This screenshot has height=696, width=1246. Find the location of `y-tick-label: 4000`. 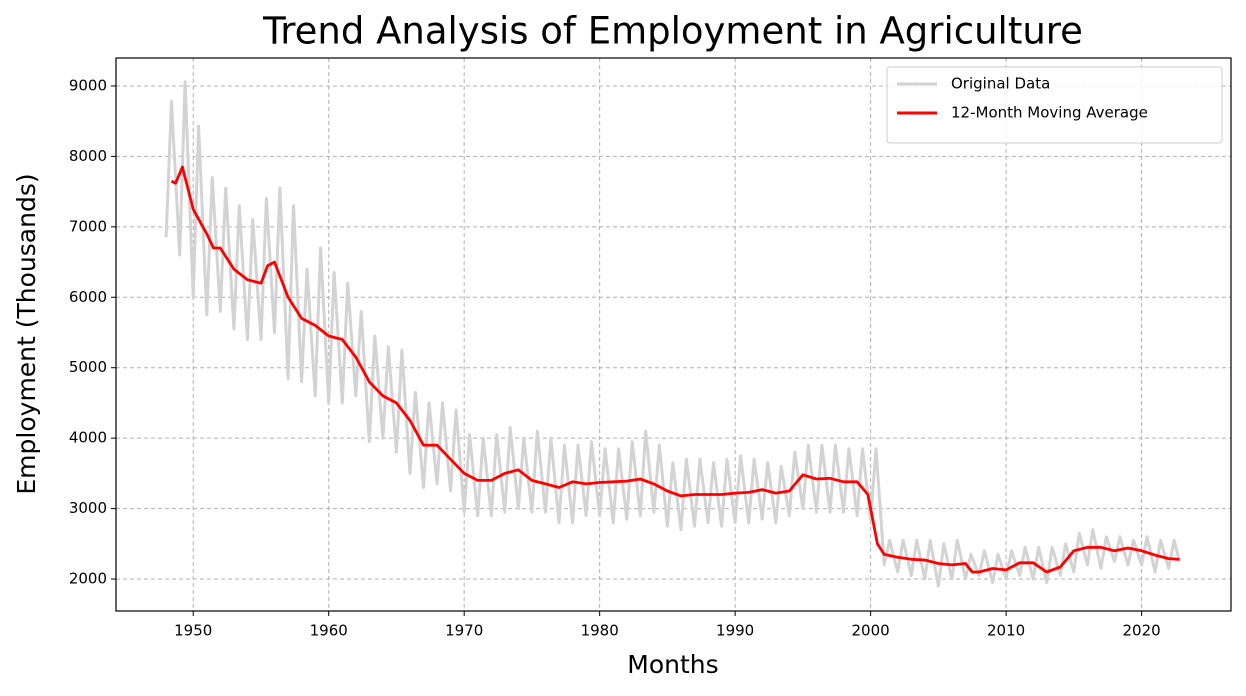

y-tick-label: 4000 is located at coordinates (88, 438).